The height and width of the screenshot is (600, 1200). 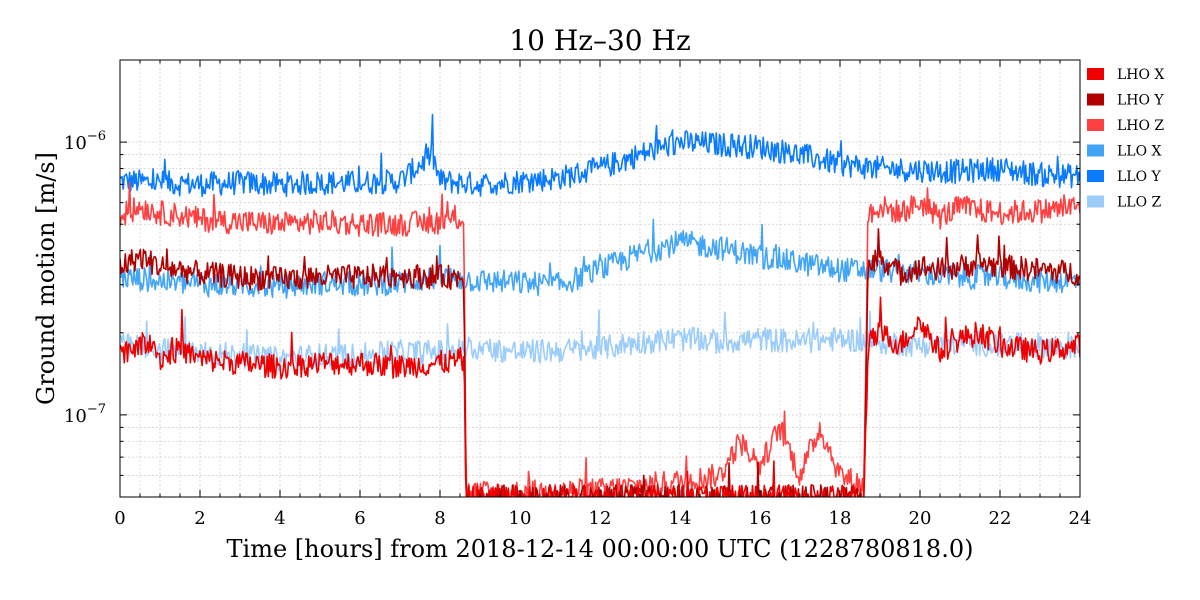 What do you see at coordinates (1140, 126) in the screenshot?
I see `legend-label: LHO Z` at bounding box center [1140, 126].